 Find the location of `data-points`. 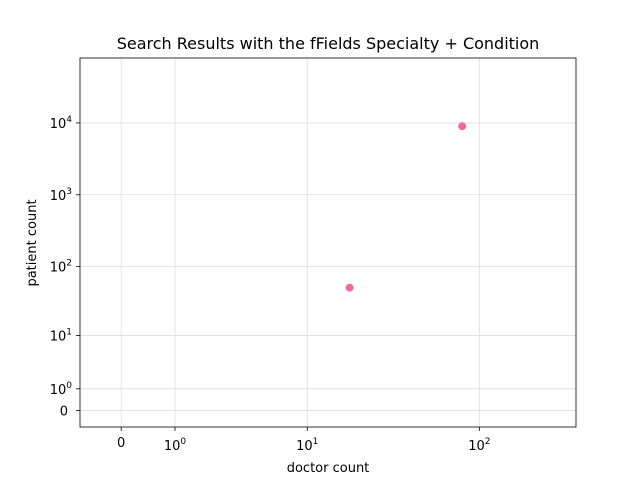

data-points is located at coordinates (406, 207).